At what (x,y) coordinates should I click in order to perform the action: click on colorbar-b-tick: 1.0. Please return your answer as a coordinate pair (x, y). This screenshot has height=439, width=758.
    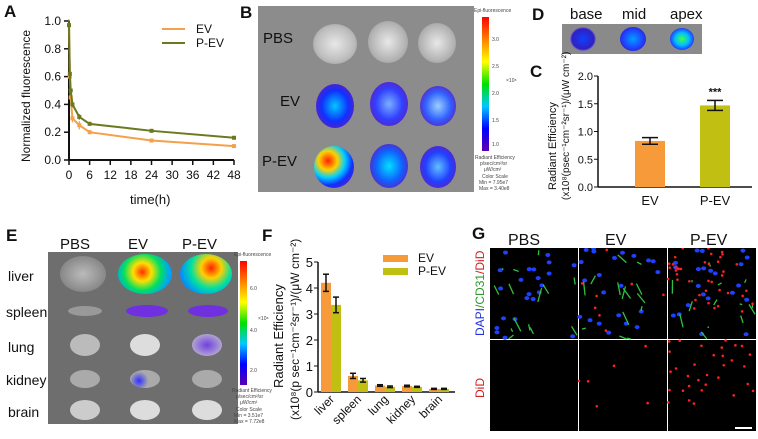
    Looking at the image, I should click on (495, 145).